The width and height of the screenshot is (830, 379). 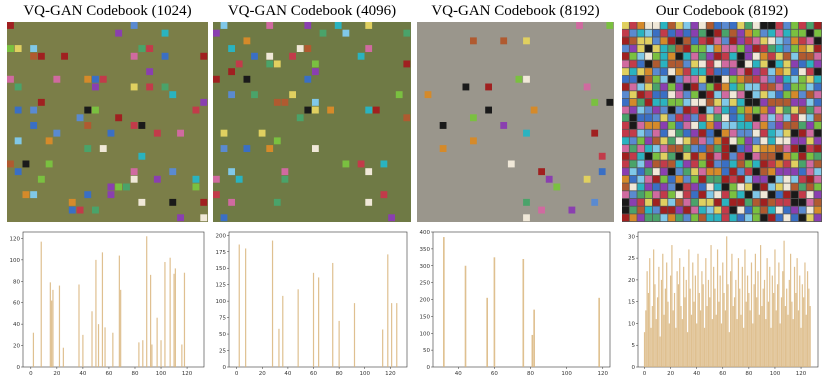 What do you see at coordinates (107, 11) in the screenshot?
I see `panel-title: VQ-GAN Codebook (1024)` at bounding box center [107, 11].